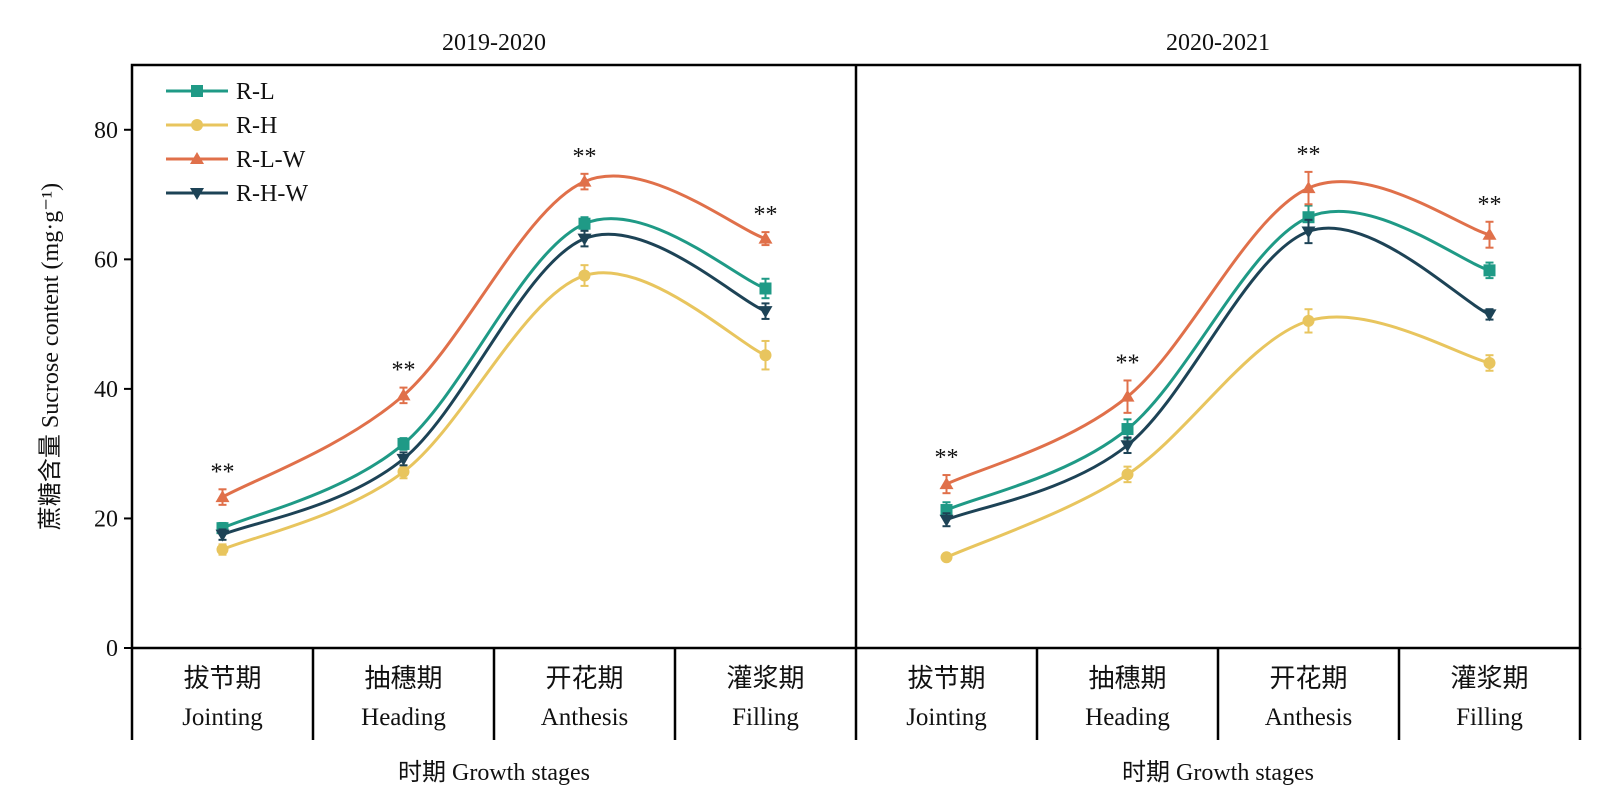  What do you see at coordinates (106, 519) in the screenshot?
I see `y-tick-label: 20` at bounding box center [106, 519].